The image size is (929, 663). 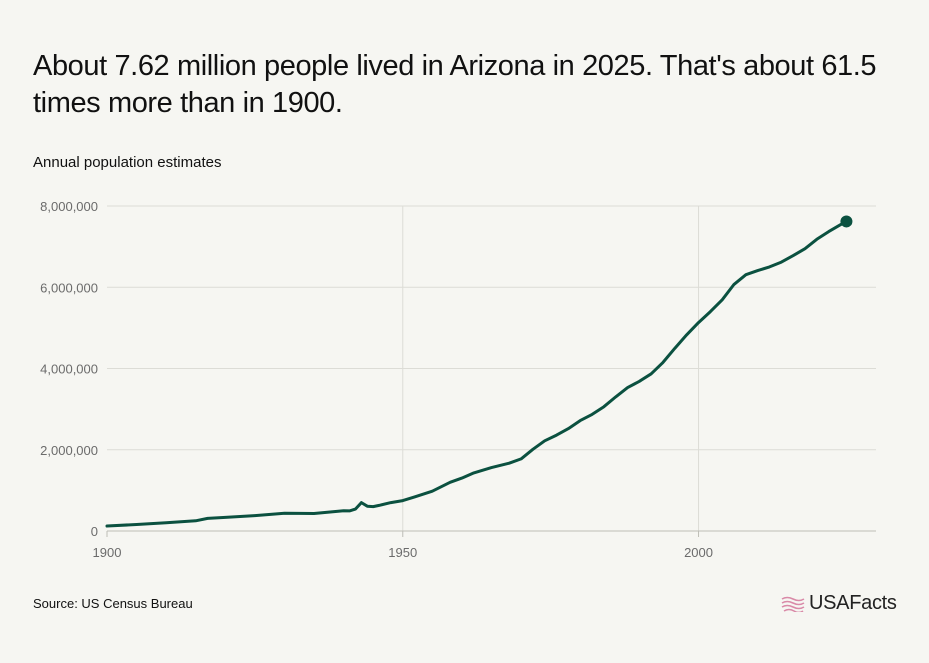 What do you see at coordinates (793, 604) in the screenshot?
I see `usafacts-flag-icon` at bounding box center [793, 604].